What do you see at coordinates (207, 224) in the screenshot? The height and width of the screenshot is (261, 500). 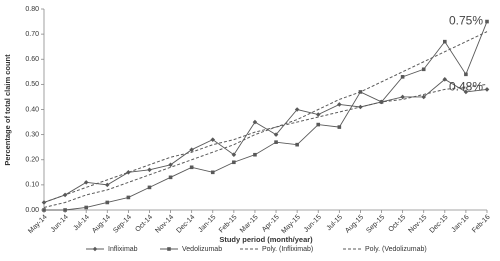 I see `x-tick-label: Jan-15` at bounding box center [207, 224].